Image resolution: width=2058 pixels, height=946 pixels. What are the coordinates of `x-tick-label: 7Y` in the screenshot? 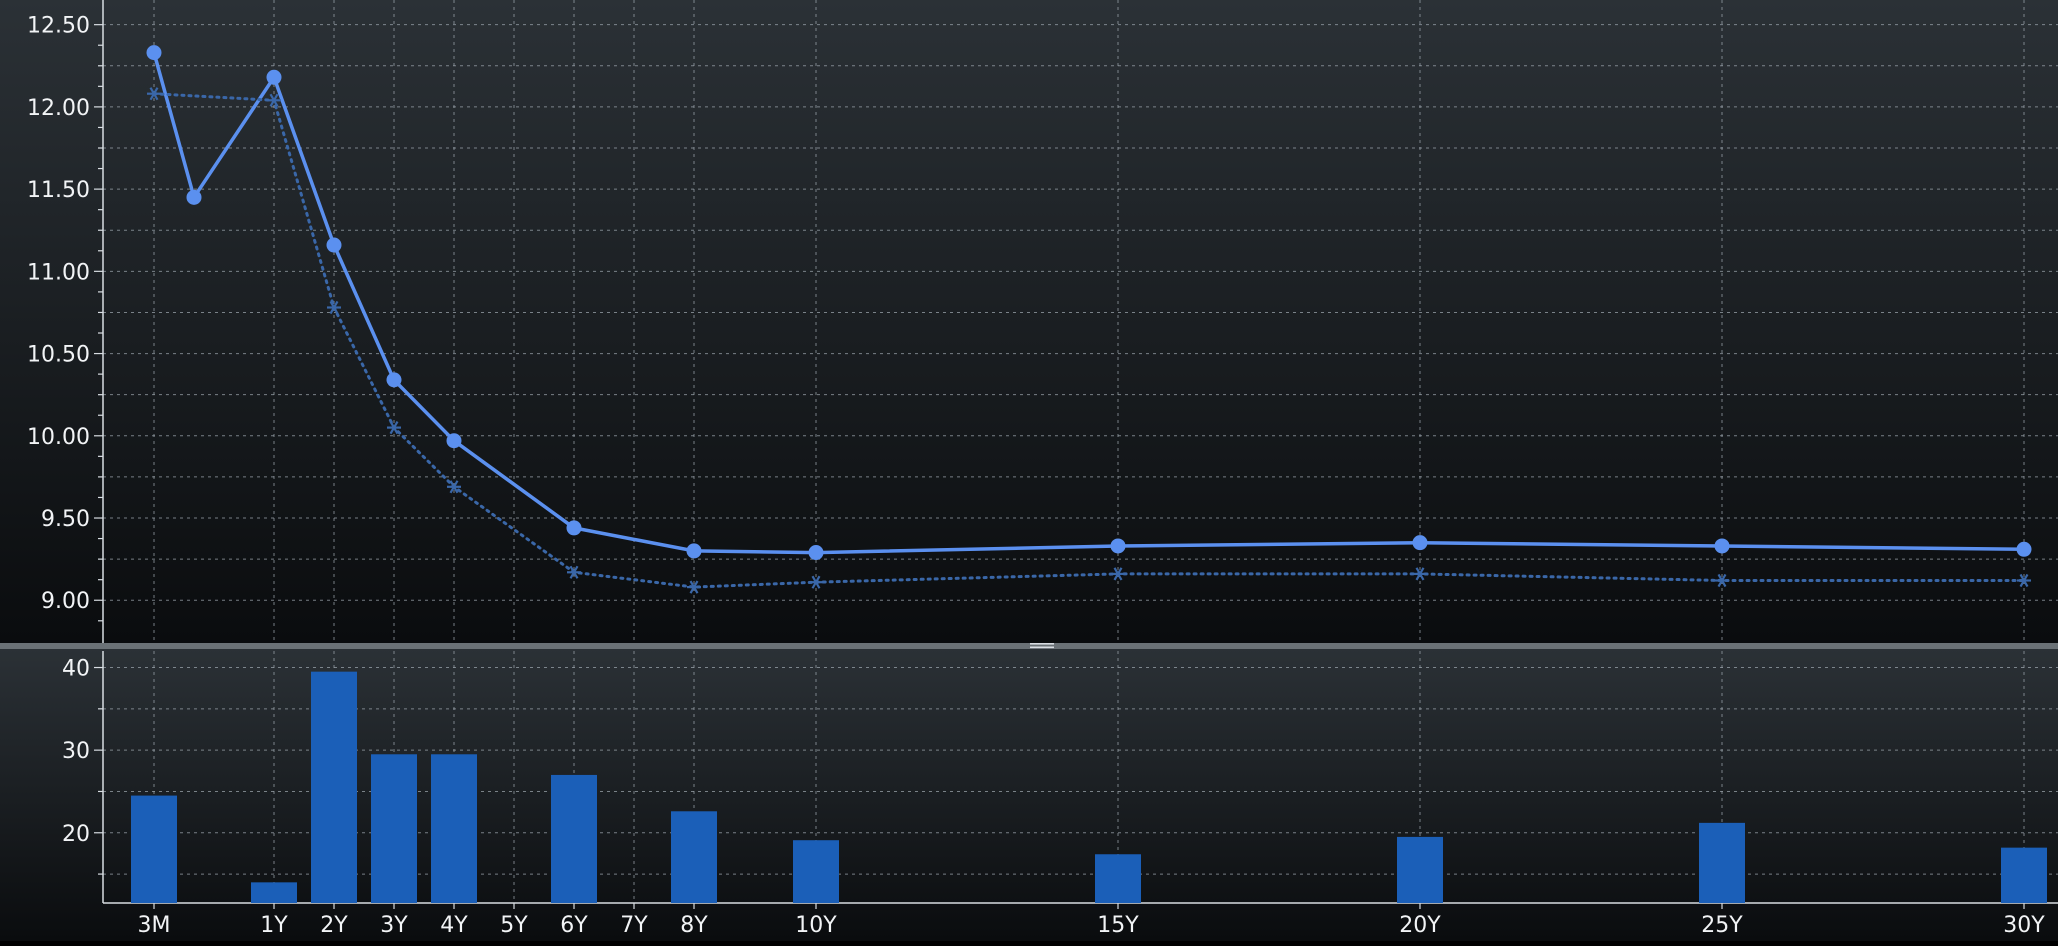 It's located at (634, 925).